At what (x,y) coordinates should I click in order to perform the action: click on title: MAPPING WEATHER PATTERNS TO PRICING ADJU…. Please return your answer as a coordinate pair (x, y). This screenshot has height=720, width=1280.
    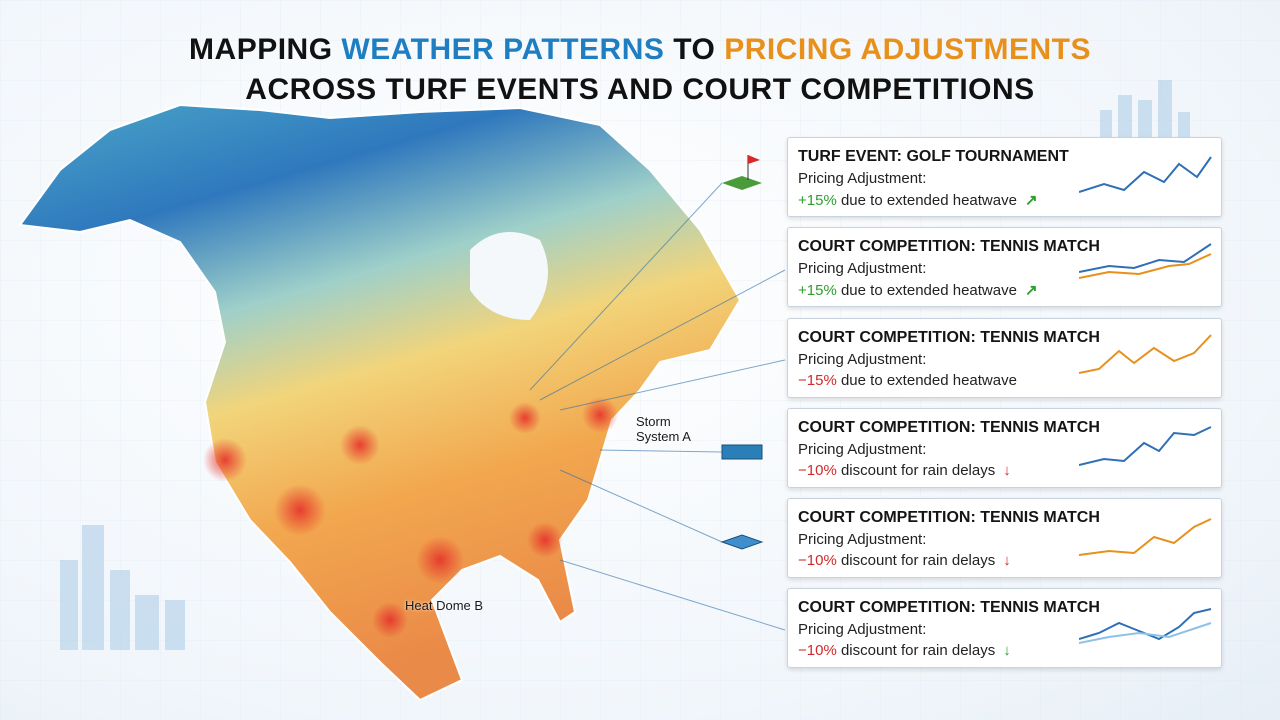
    Looking at the image, I should click on (640, 70).